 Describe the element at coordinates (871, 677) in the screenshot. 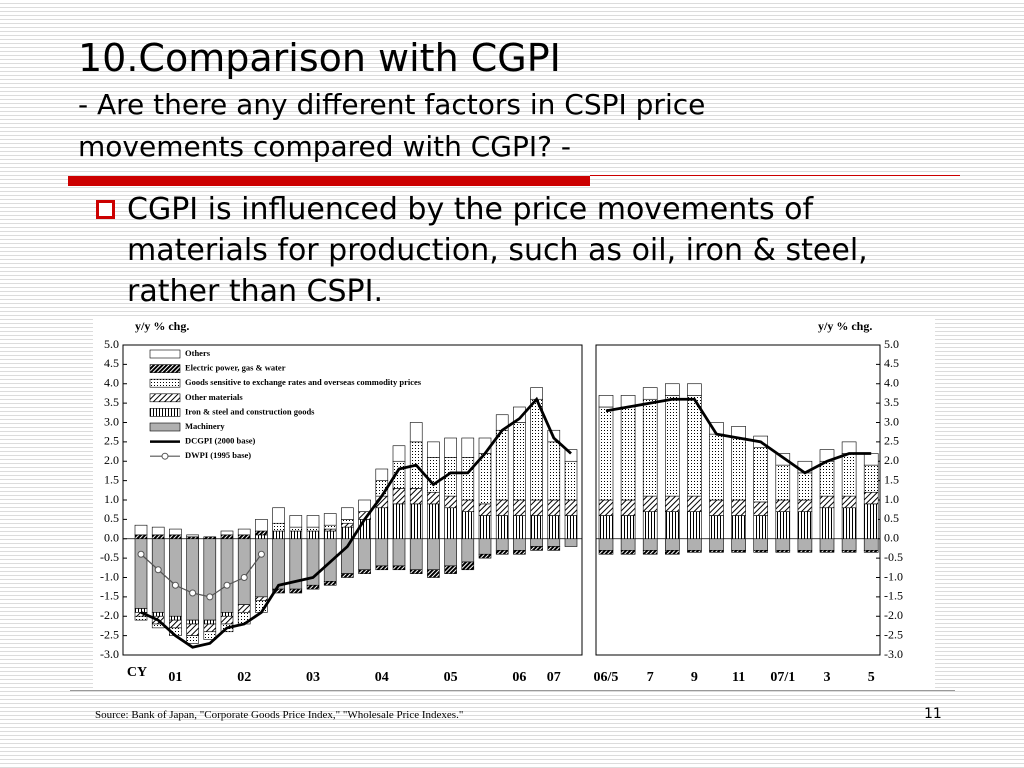

I see `x-tick-label: 5` at that location.